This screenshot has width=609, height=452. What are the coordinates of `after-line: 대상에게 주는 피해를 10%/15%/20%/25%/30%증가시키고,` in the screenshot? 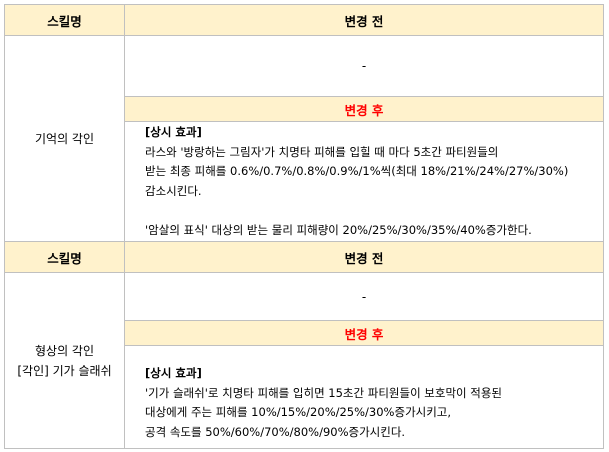 It's located at (298, 412).